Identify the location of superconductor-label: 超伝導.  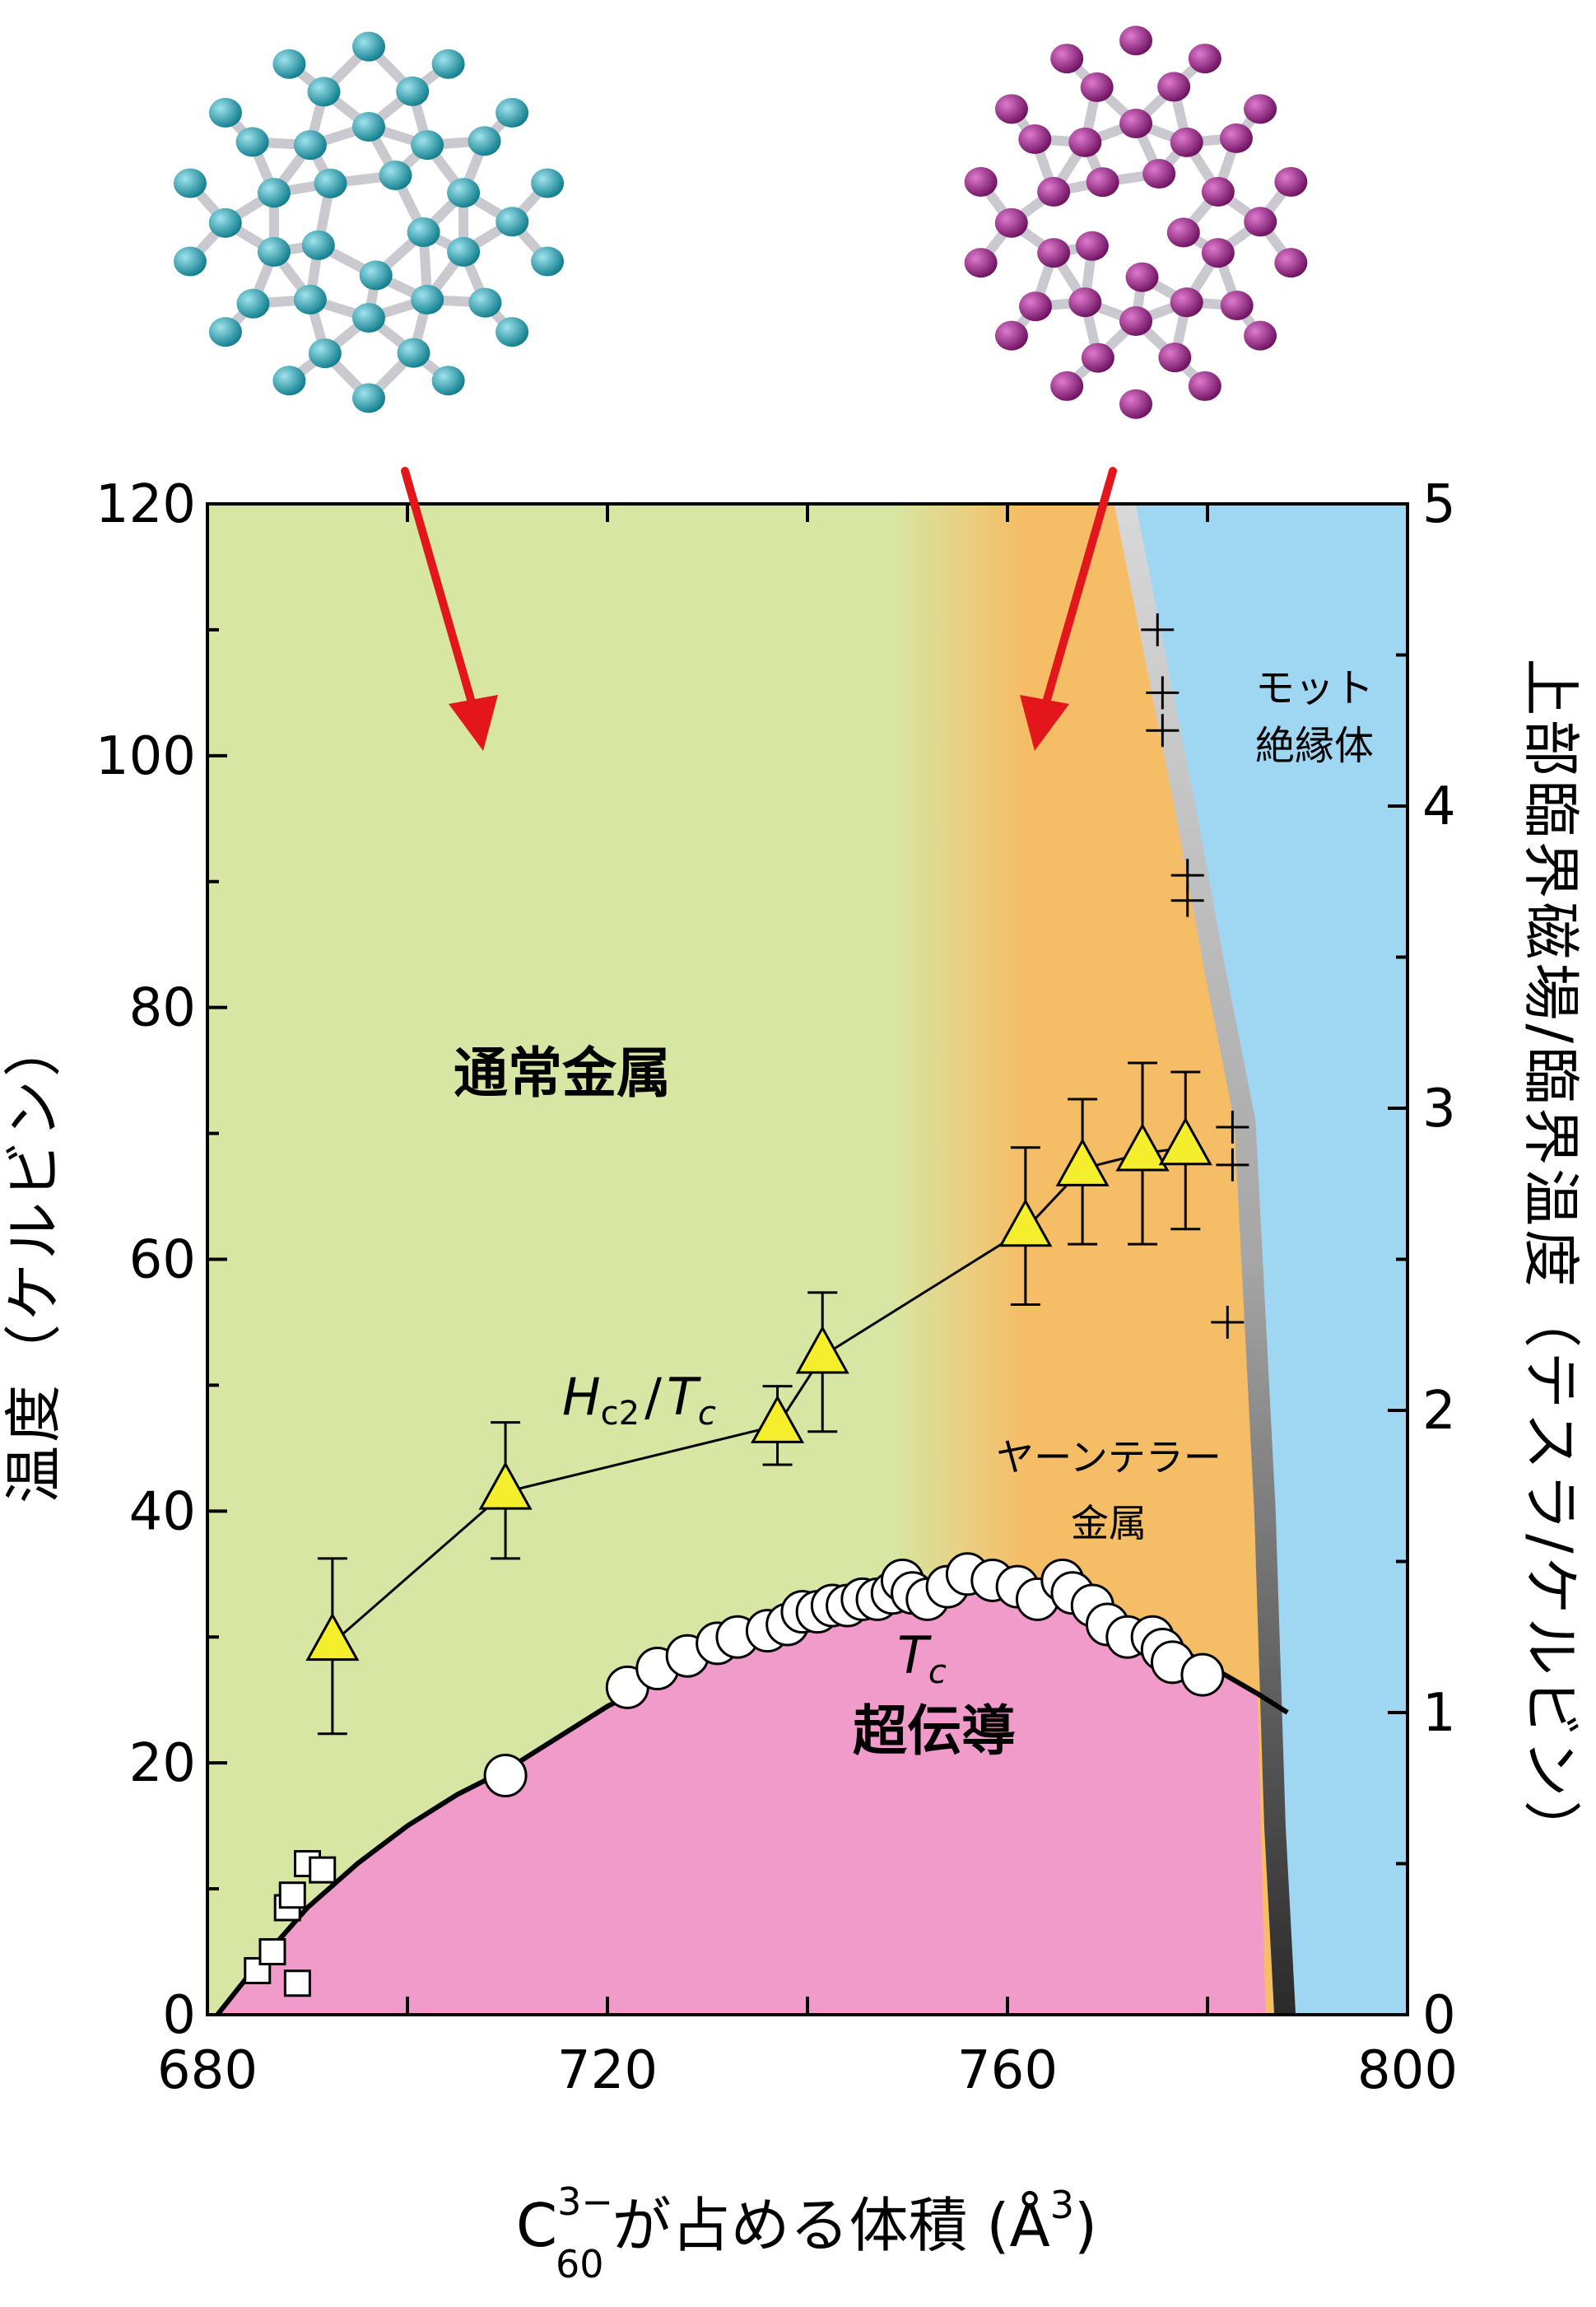
(934, 1731).